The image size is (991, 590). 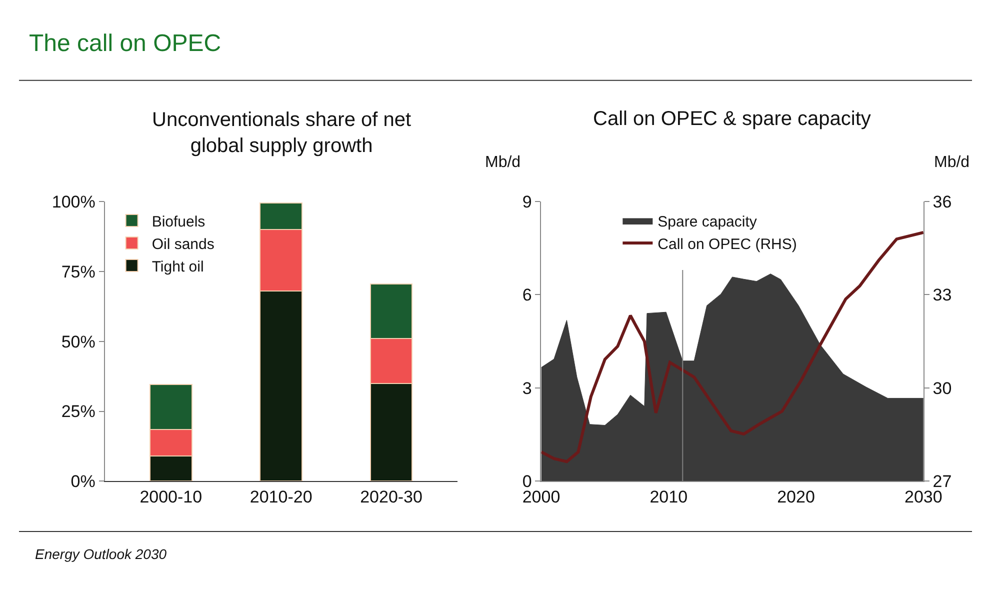 What do you see at coordinates (179, 221) in the screenshot?
I see `legend-label: Biofuels` at bounding box center [179, 221].